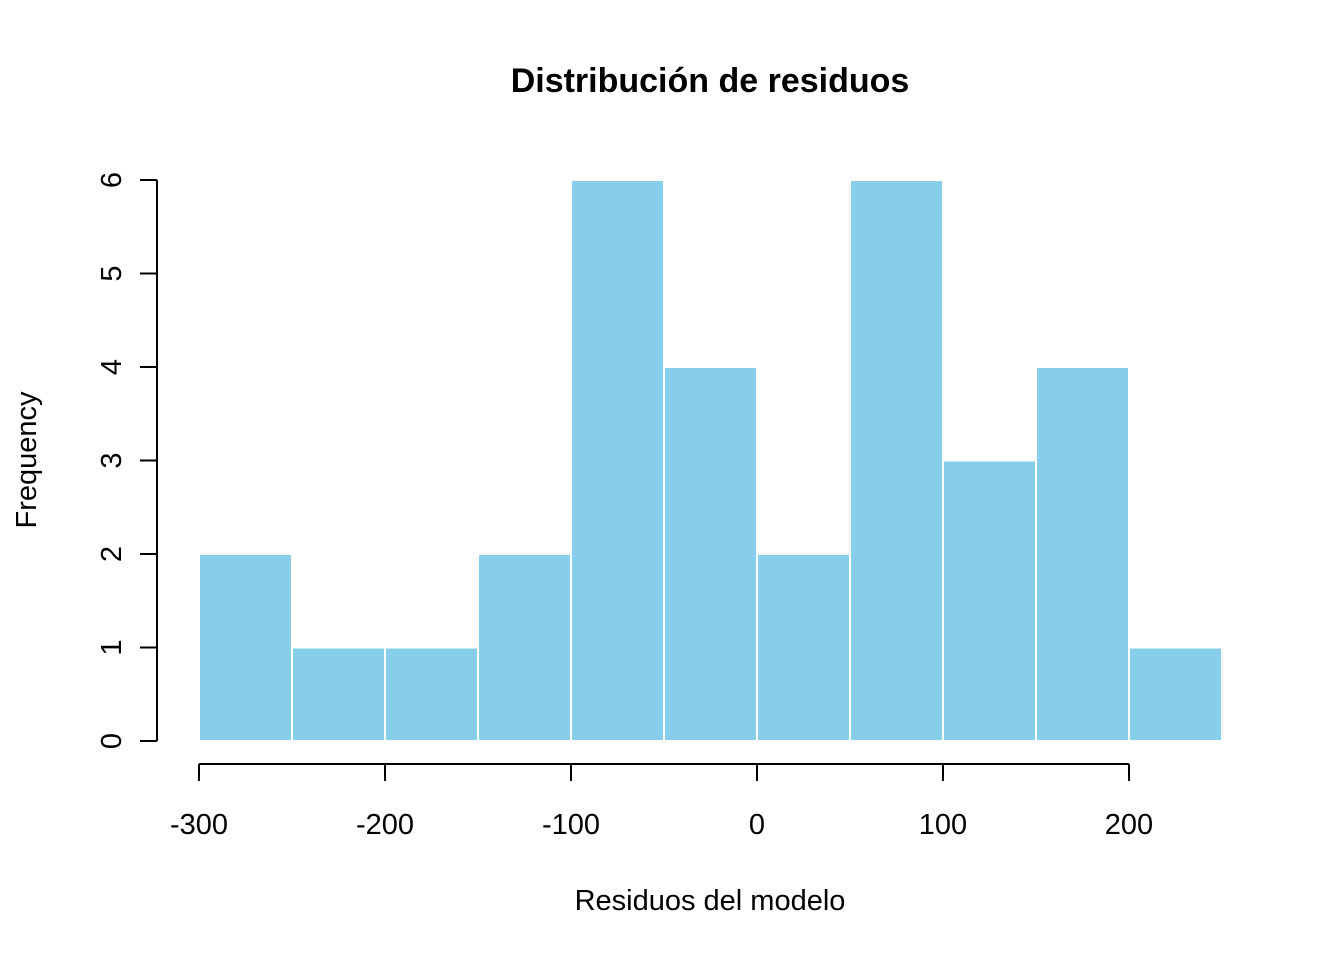  What do you see at coordinates (943, 825) in the screenshot?
I see `x-tick-label: 100` at bounding box center [943, 825].